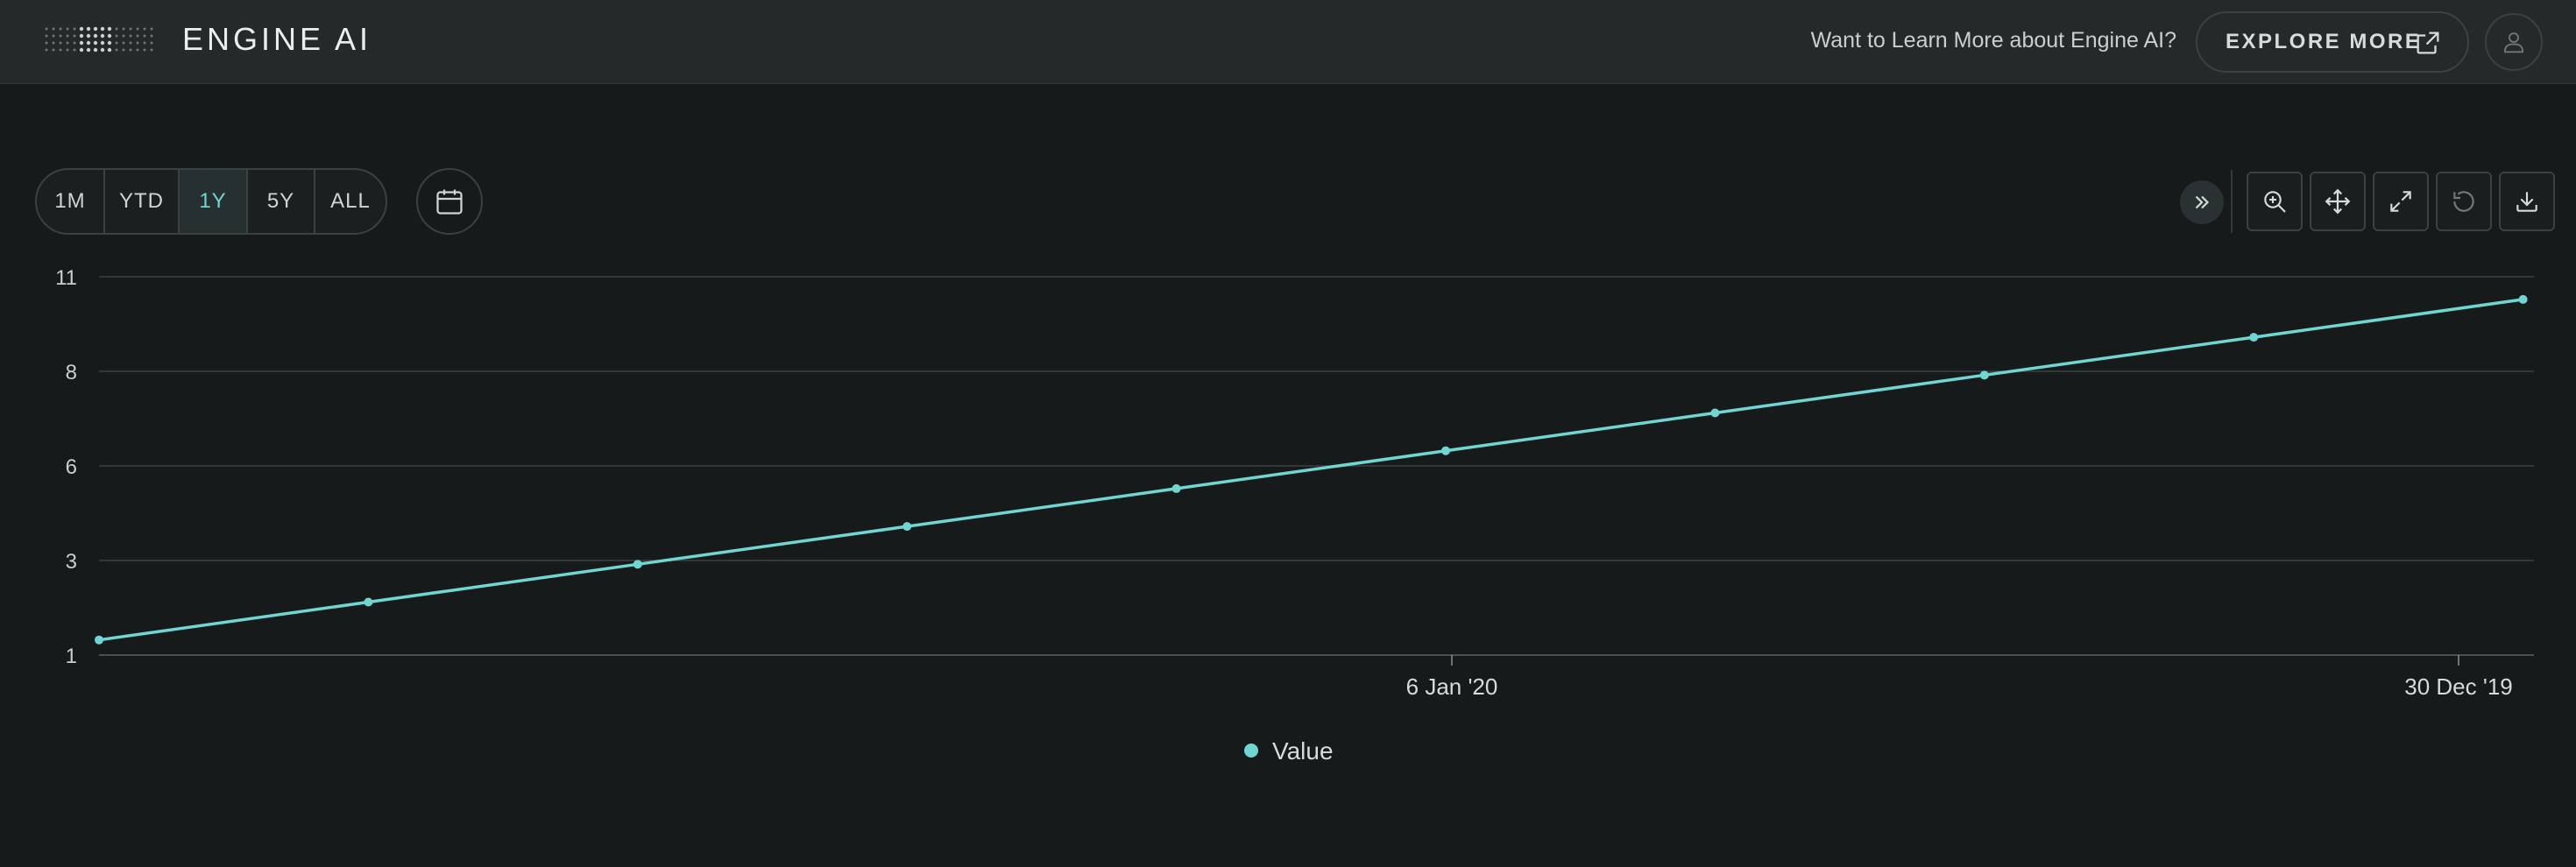 The width and height of the screenshot is (2576, 867). Describe the element at coordinates (1452, 686) in the screenshot. I see `x-tick-label: 6 Jan '20` at that location.